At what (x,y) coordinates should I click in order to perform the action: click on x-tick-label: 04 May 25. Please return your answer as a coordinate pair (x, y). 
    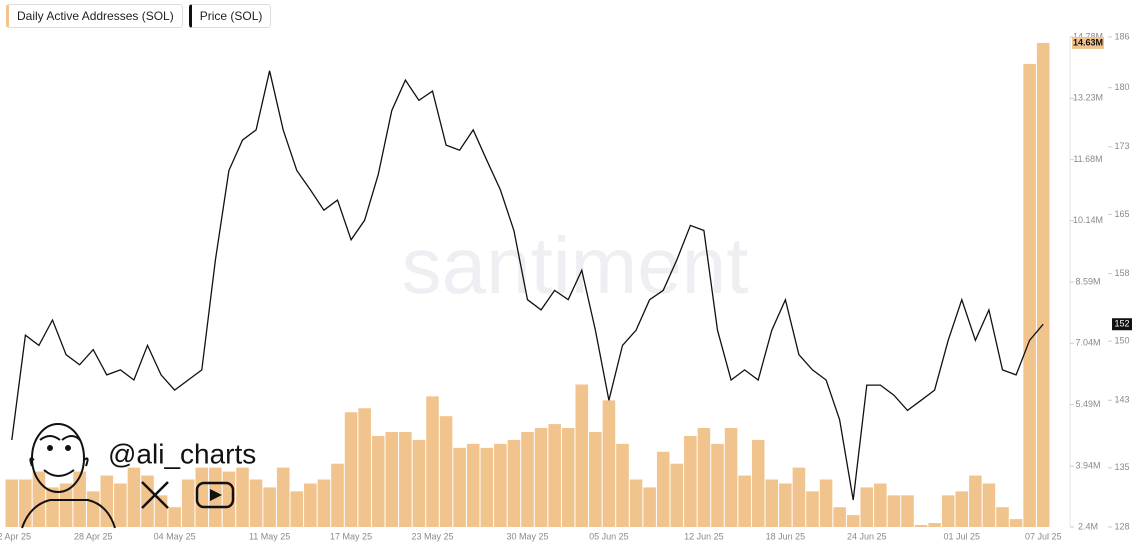
    Looking at the image, I should click on (175, 536).